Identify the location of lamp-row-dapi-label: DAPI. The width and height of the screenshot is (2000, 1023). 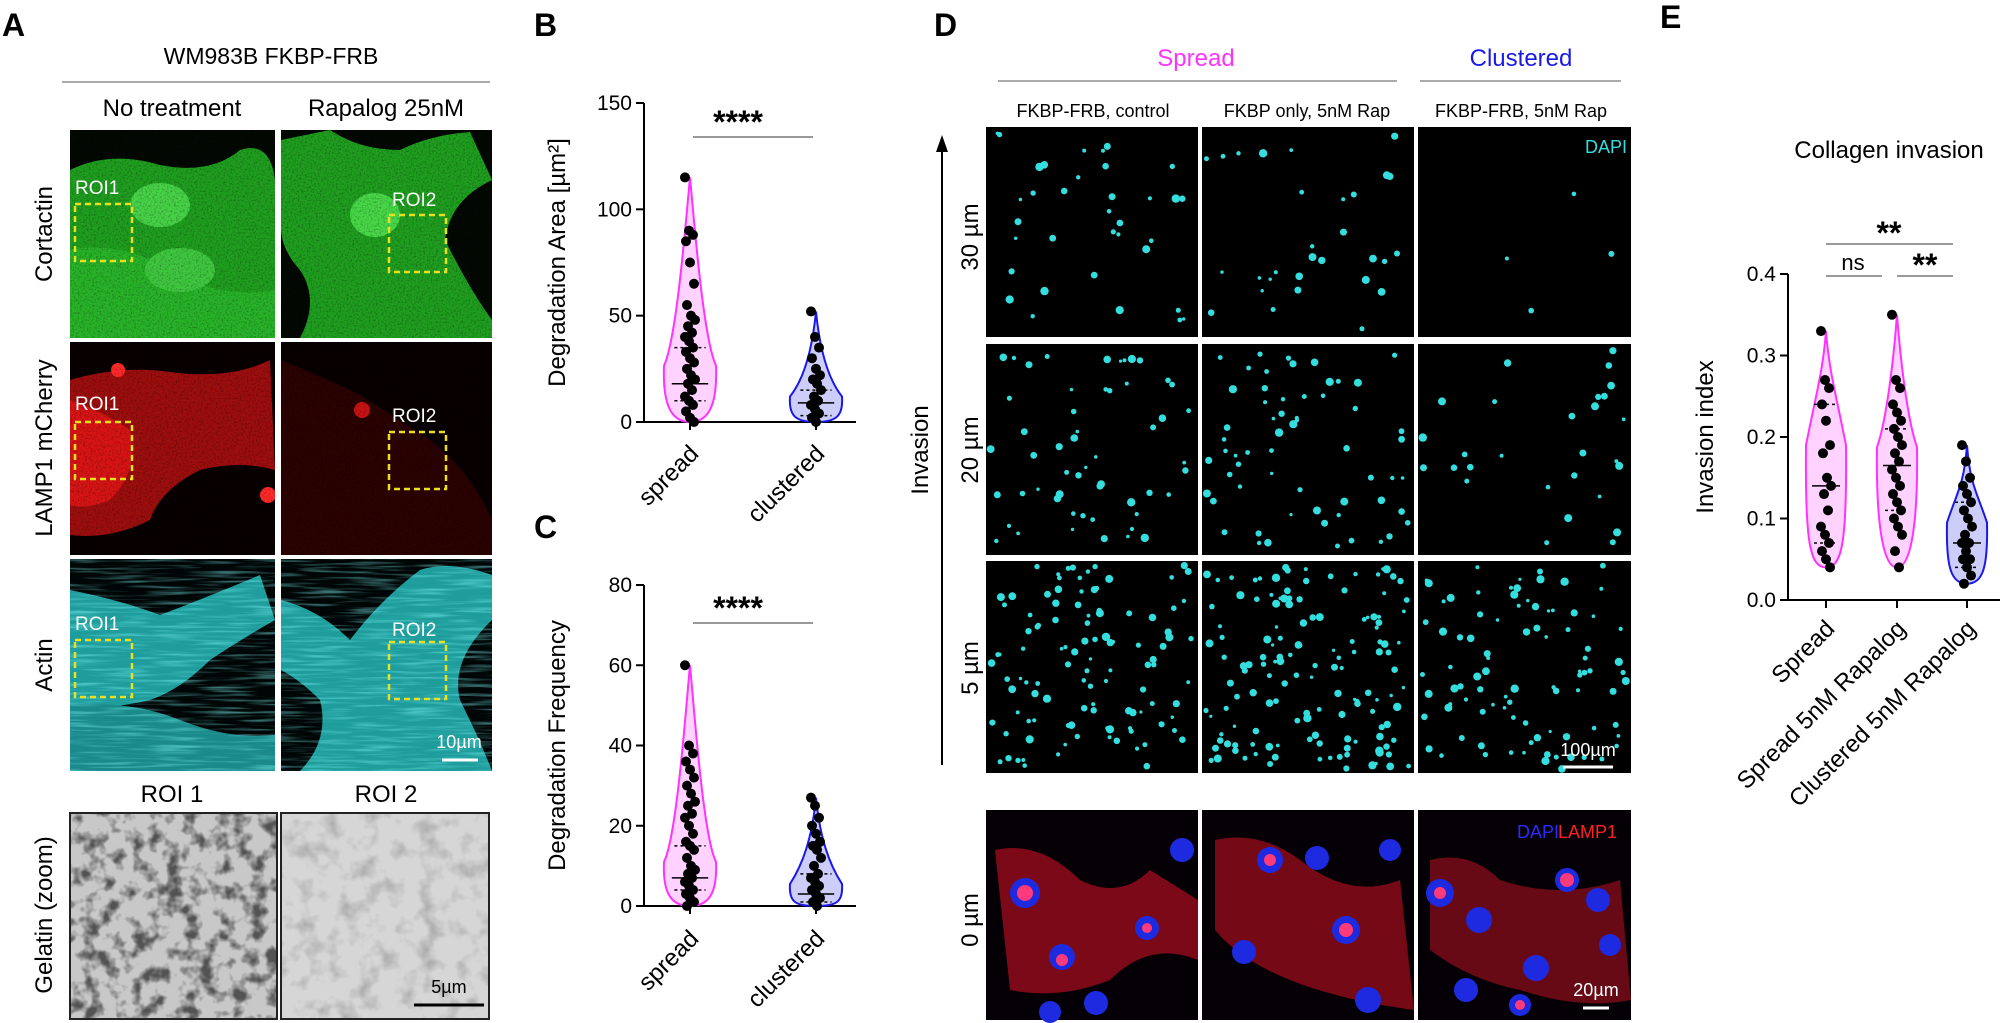
(1538, 832).